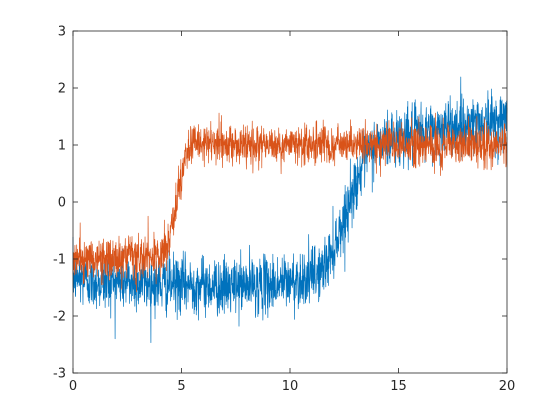 The width and height of the screenshot is (560, 420). I want to click on y-tick-label: 3, so click(62, 32).